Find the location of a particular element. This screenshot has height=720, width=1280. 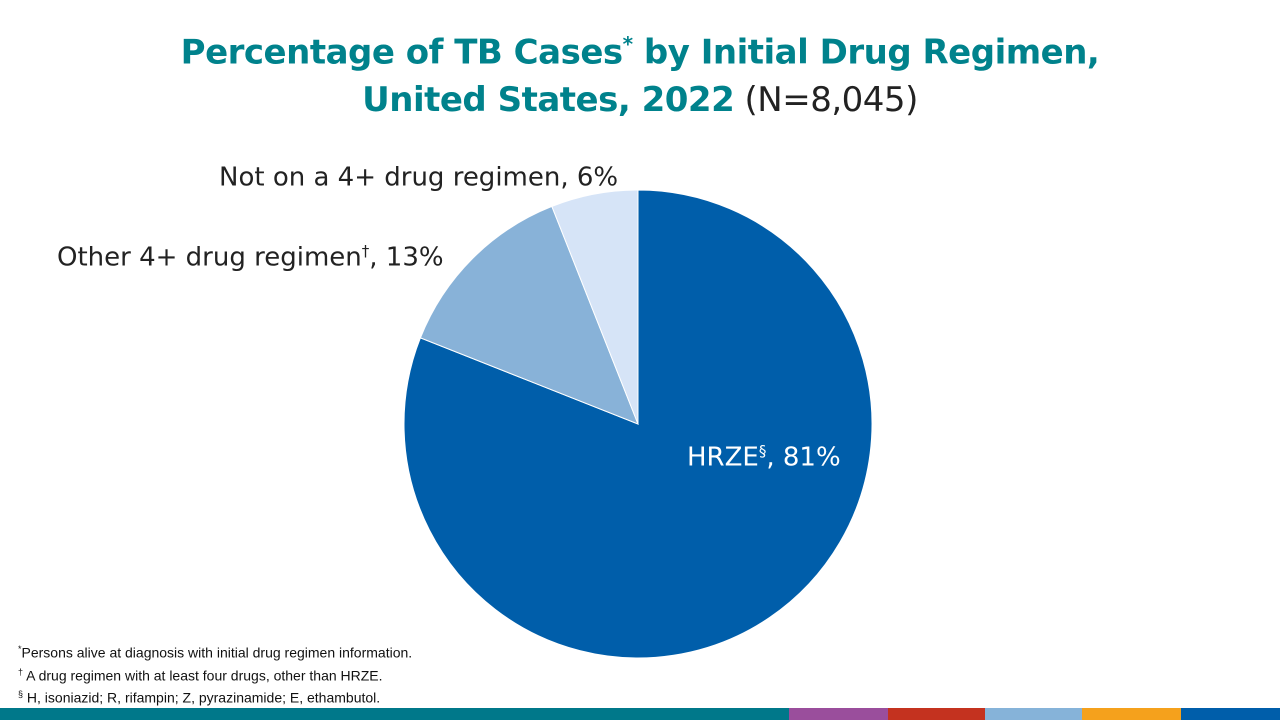

title-text: Percentage of TB Cases is located at coordinates (401, 52).